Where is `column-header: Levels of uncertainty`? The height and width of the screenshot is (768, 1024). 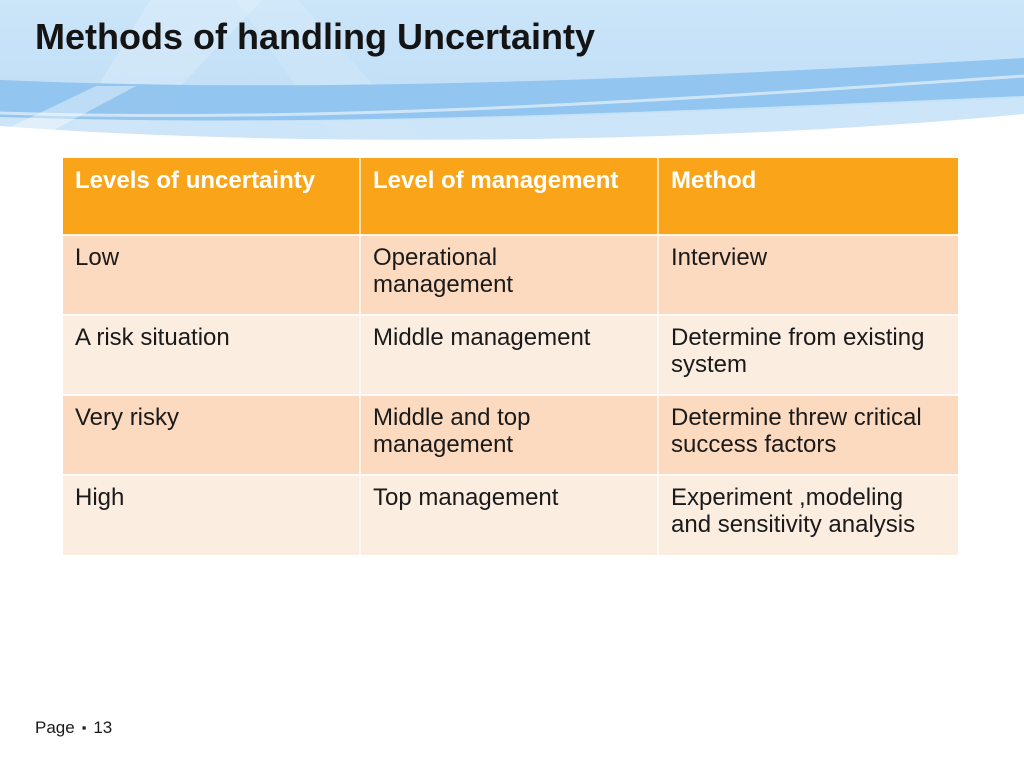 column-header: Levels of uncertainty is located at coordinates (211, 197).